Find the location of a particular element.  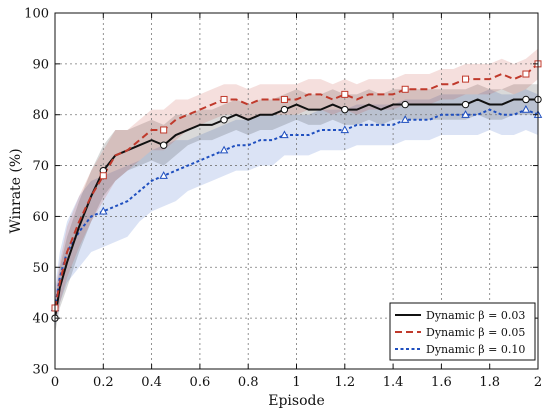

x-tick-label: 1 is located at coordinates (296, 382).